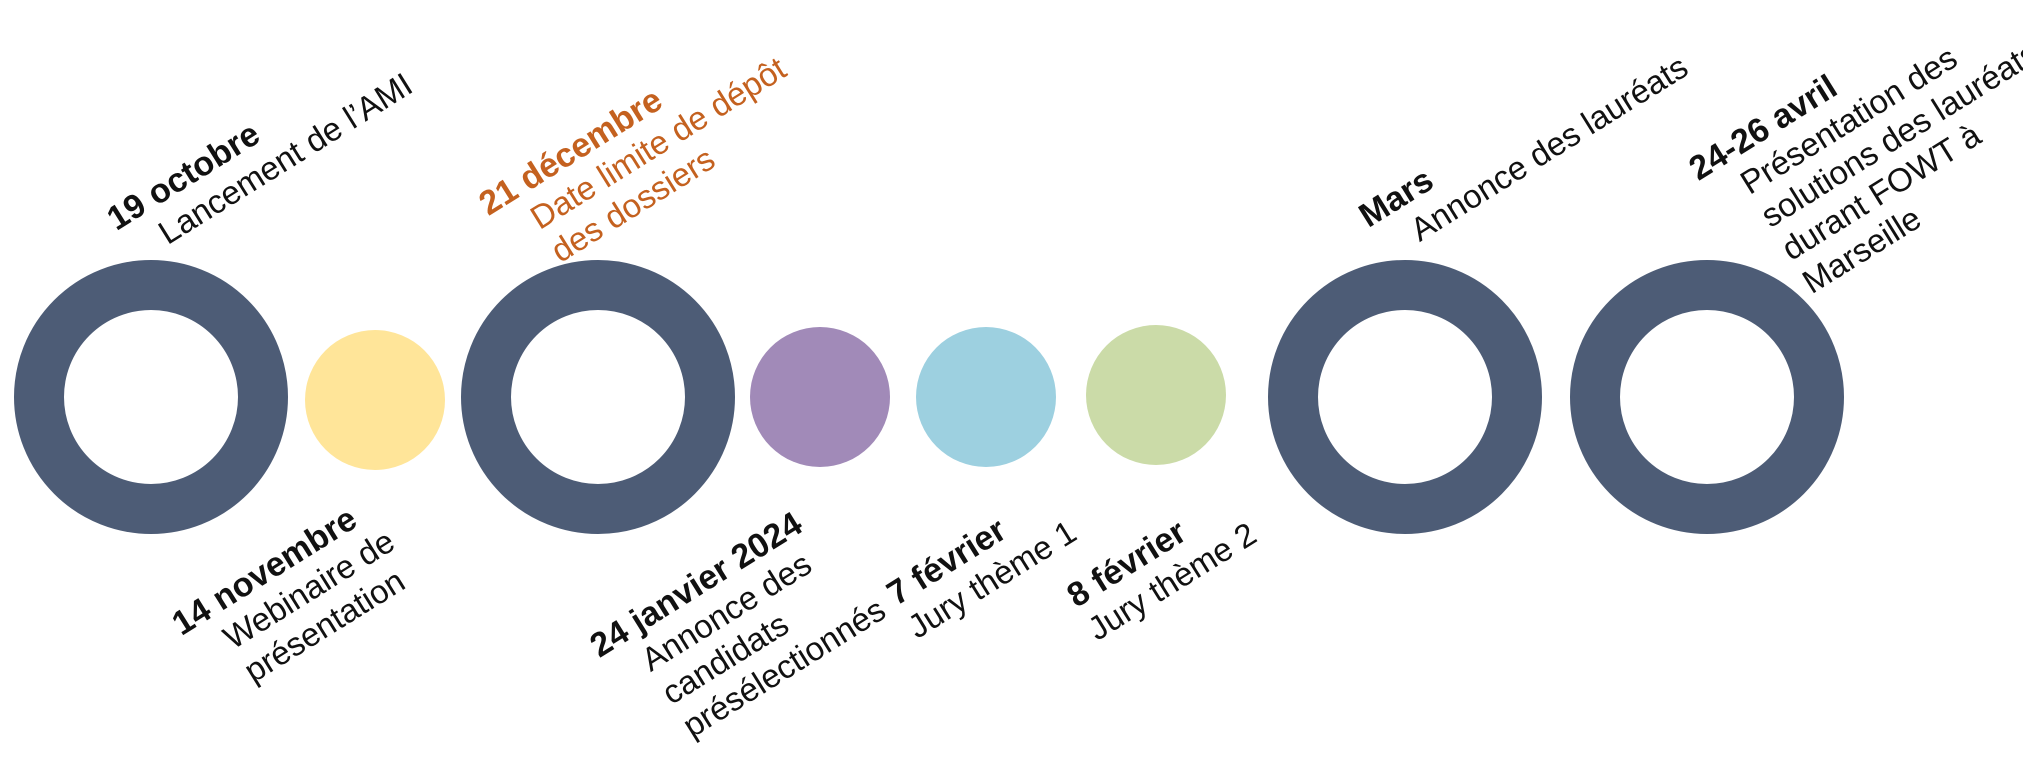 This screenshot has height=765, width=2023. I want to click on milestone-label-7-fevrier: 7 février Jury thème 1, so click(982, 563).